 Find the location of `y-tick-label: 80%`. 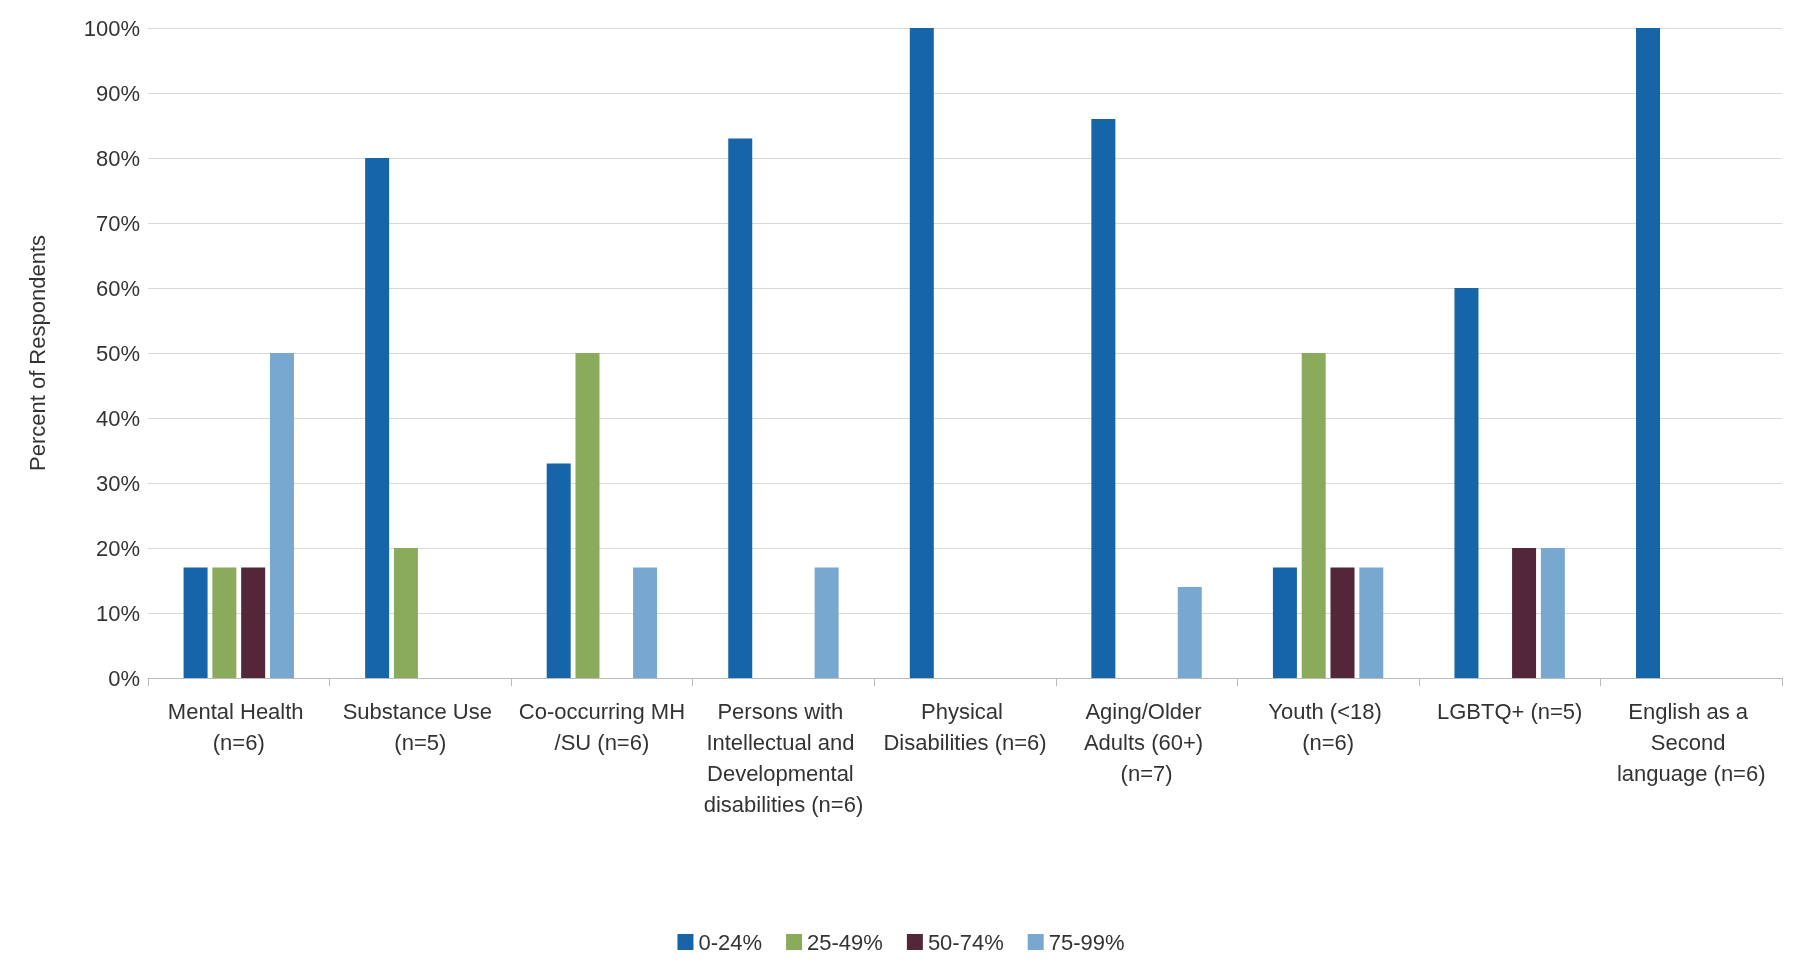

y-tick-label: 80% is located at coordinates (117, 158).